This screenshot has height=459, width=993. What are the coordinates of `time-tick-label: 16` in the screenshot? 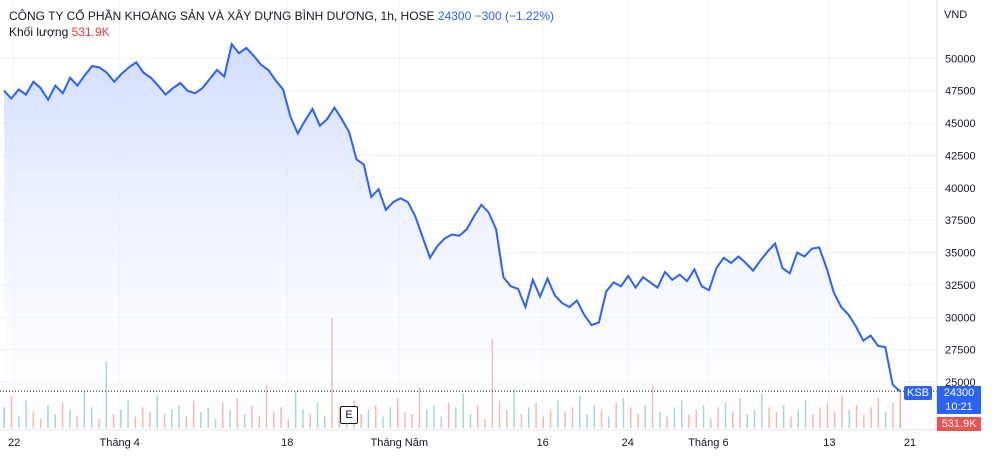 It's located at (543, 443).